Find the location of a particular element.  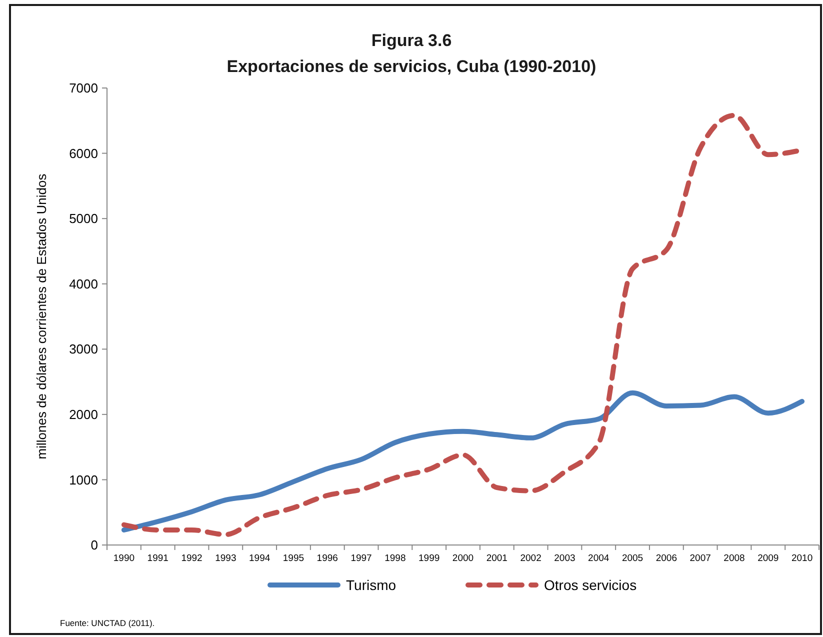

x-tick-label: 2008 is located at coordinates (734, 558).